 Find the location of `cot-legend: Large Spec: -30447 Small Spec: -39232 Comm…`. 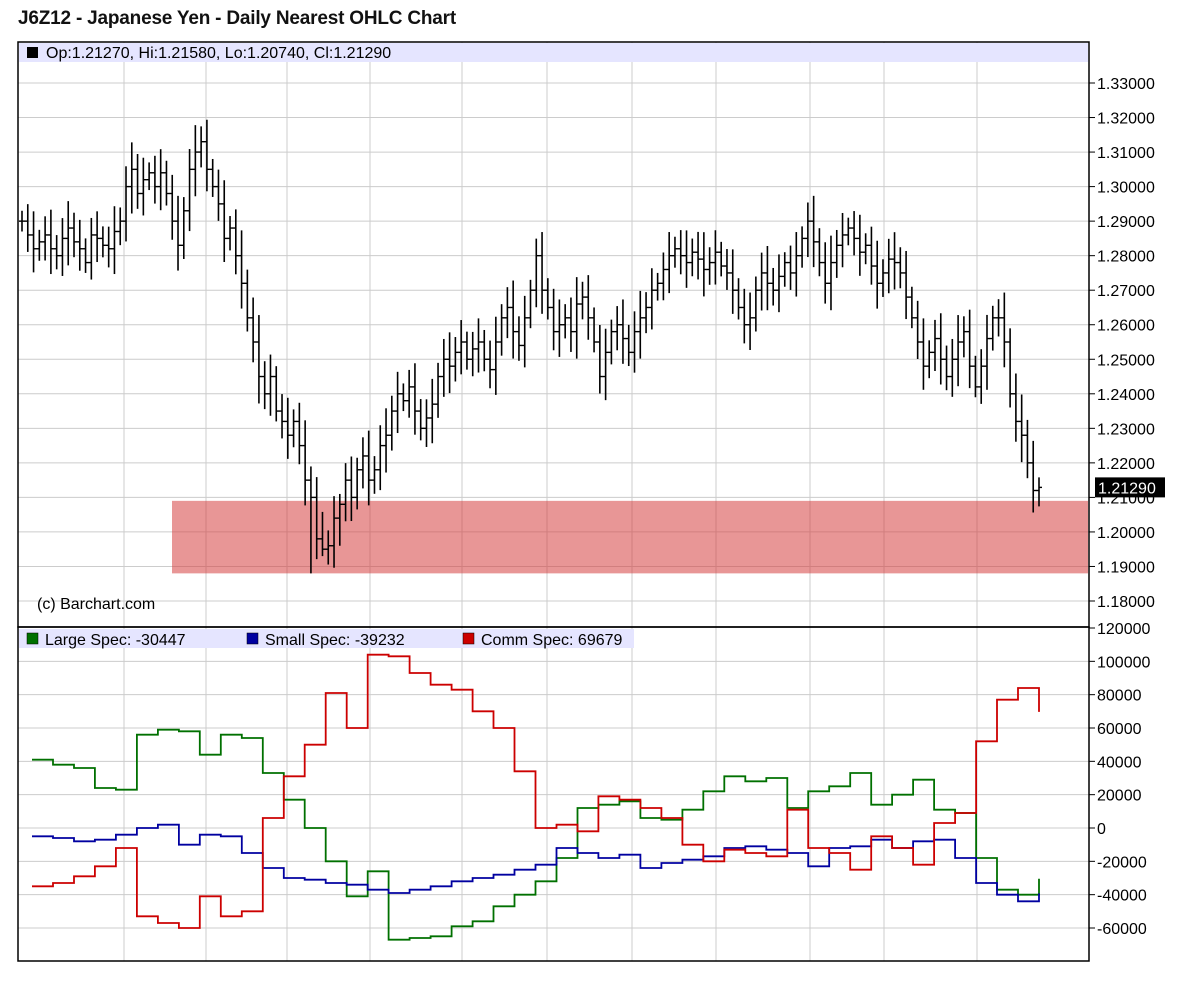

cot-legend: Large Spec: -30447 Small Spec: -39232 Comm… is located at coordinates (324, 640).